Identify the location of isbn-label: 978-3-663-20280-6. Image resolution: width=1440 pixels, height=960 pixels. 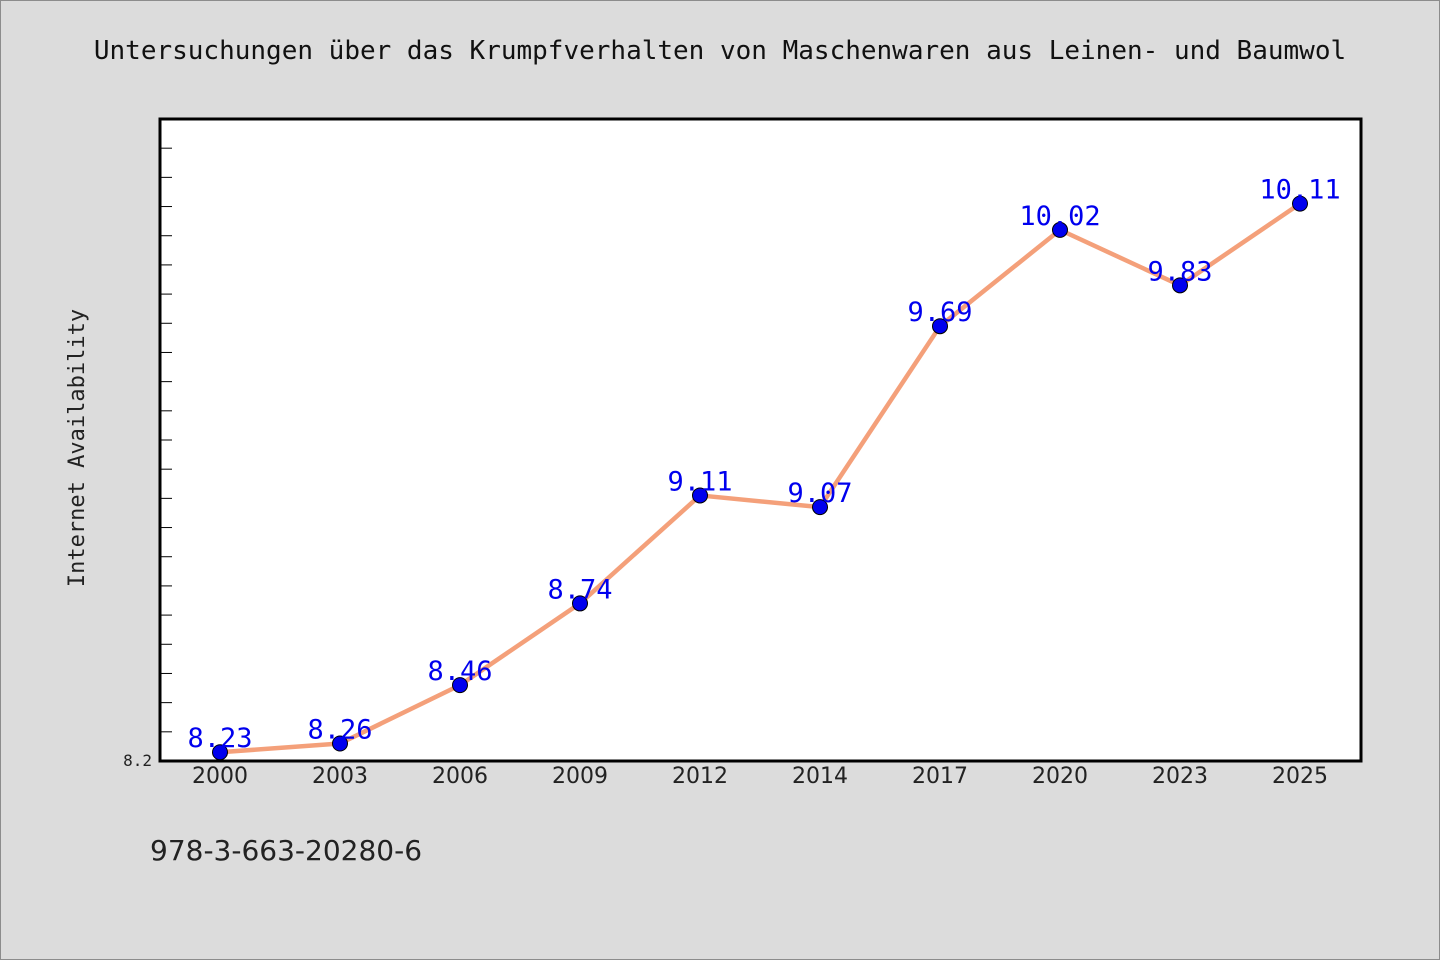
(286, 850).